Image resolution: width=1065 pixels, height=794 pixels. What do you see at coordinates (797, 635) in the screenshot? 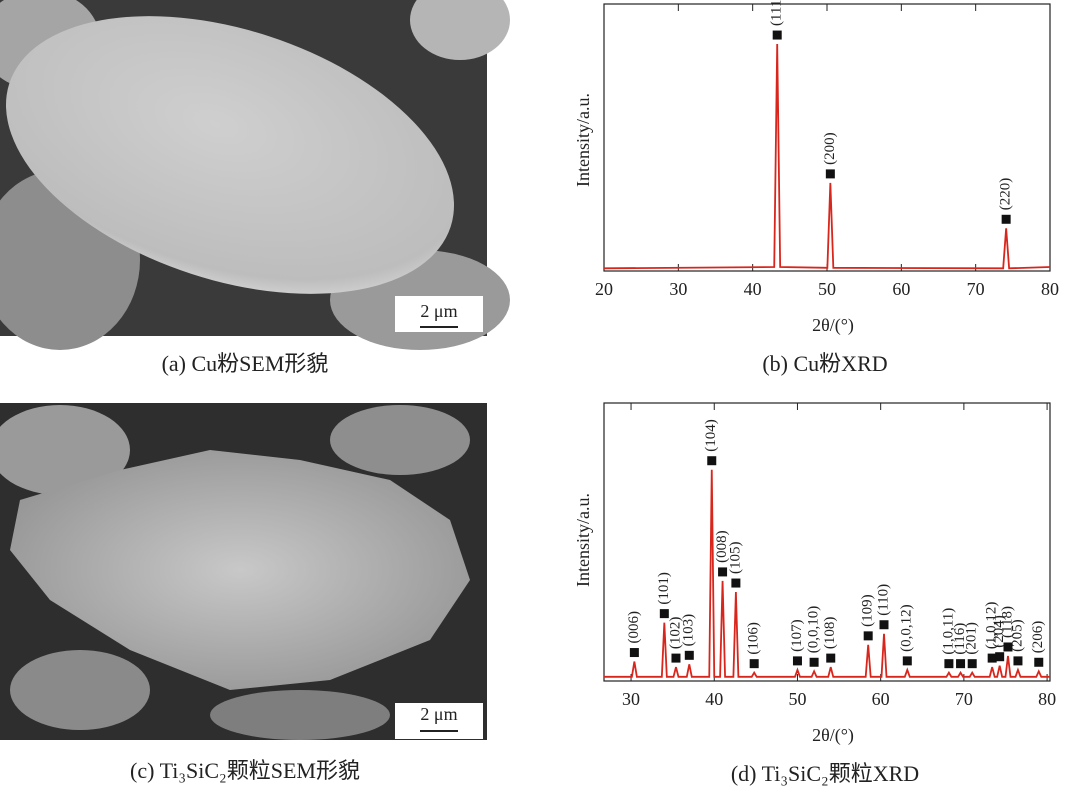
I see `peak-label: (107)` at bounding box center [797, 635].